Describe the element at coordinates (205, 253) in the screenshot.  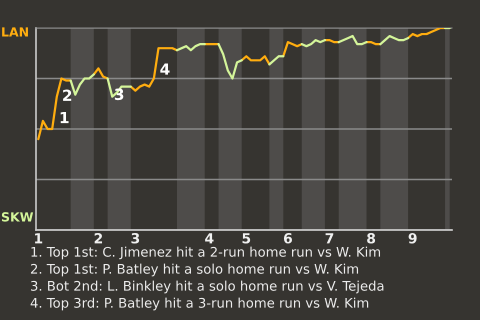
I see `text: 1. Top 1st: C. Jimenez hit a 2-run home run vs W. Kim` at that location.